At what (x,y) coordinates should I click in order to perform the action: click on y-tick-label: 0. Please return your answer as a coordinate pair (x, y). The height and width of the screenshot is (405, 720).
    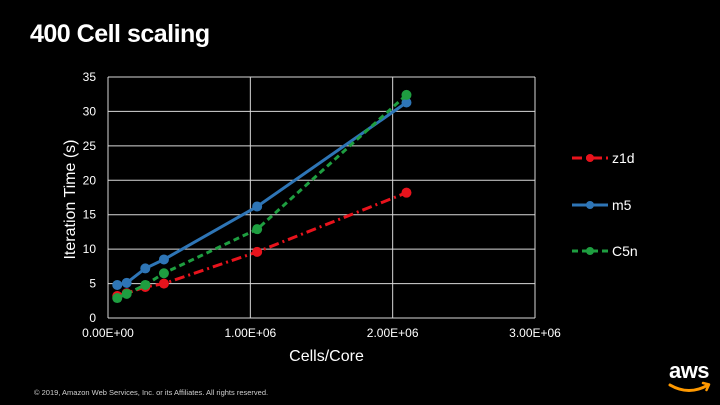
    Looking at the image, I should click on (92, 318).